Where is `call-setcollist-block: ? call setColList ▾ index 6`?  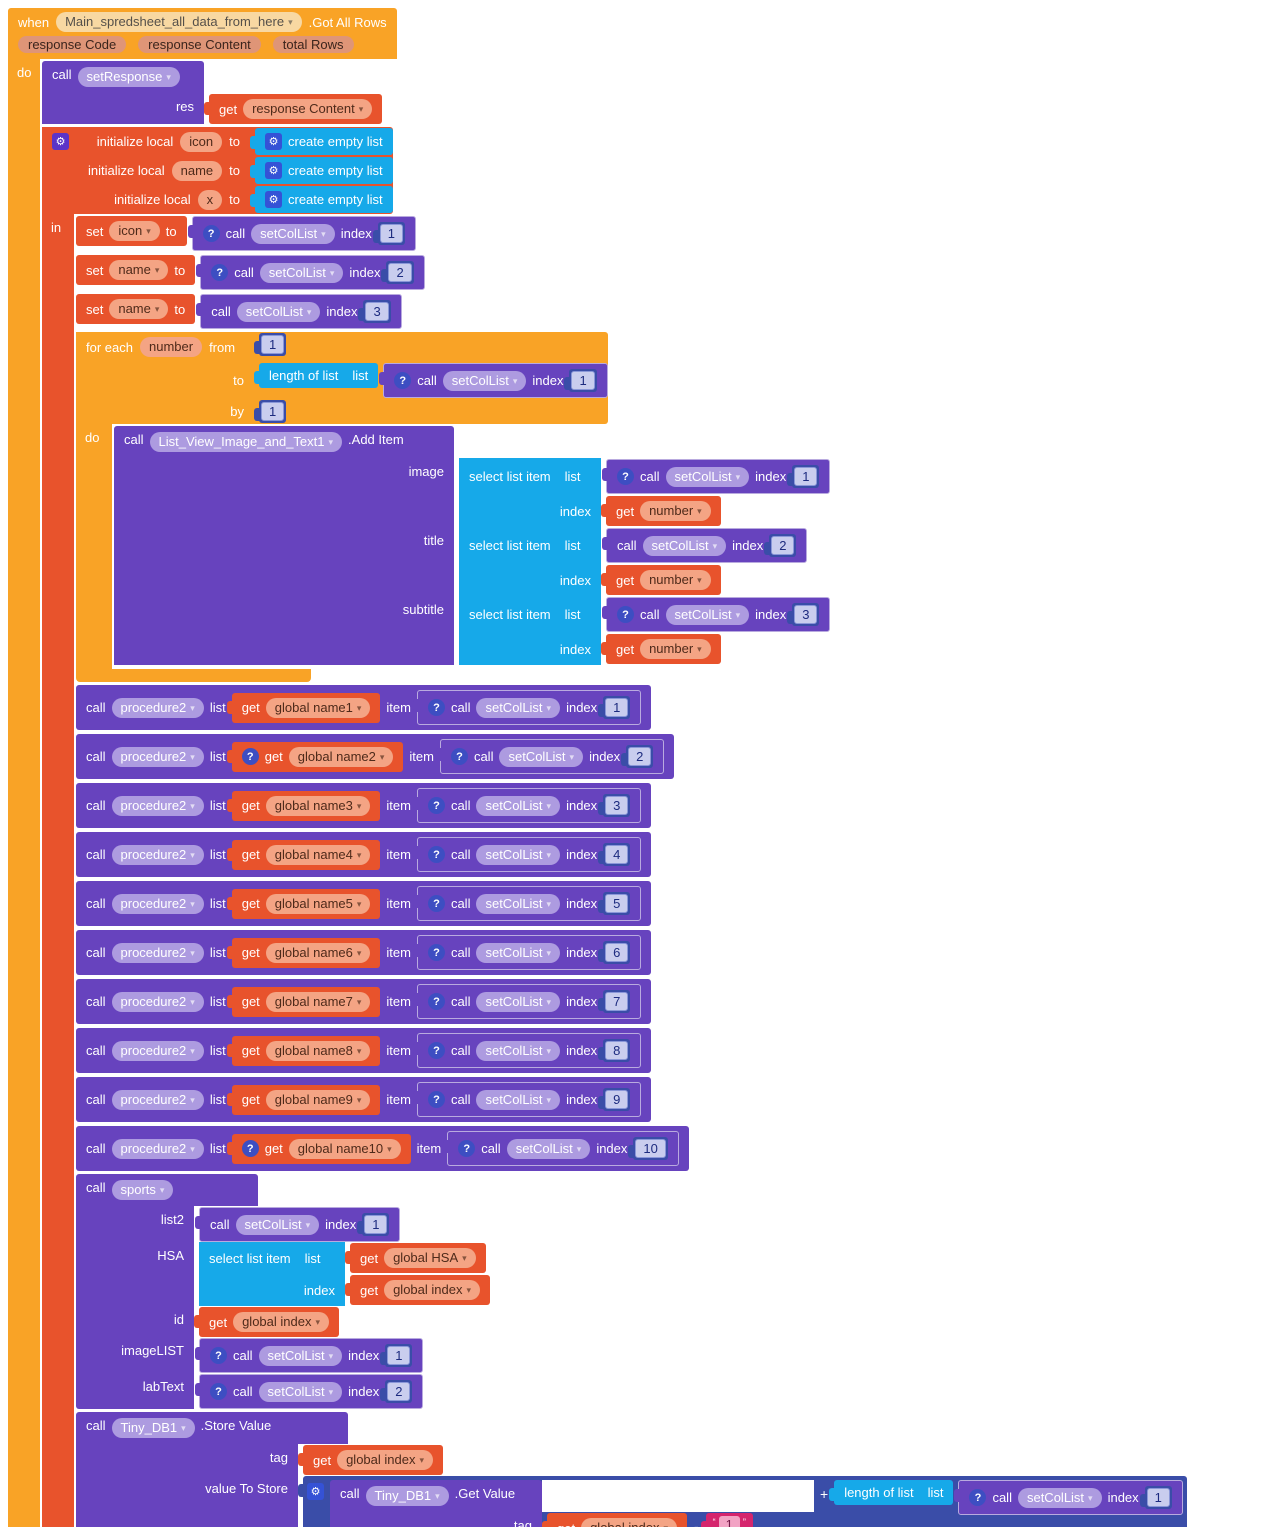
call-setcollist-block: ? call setColList ▾ index 6 is located at coordinates (527, 952).